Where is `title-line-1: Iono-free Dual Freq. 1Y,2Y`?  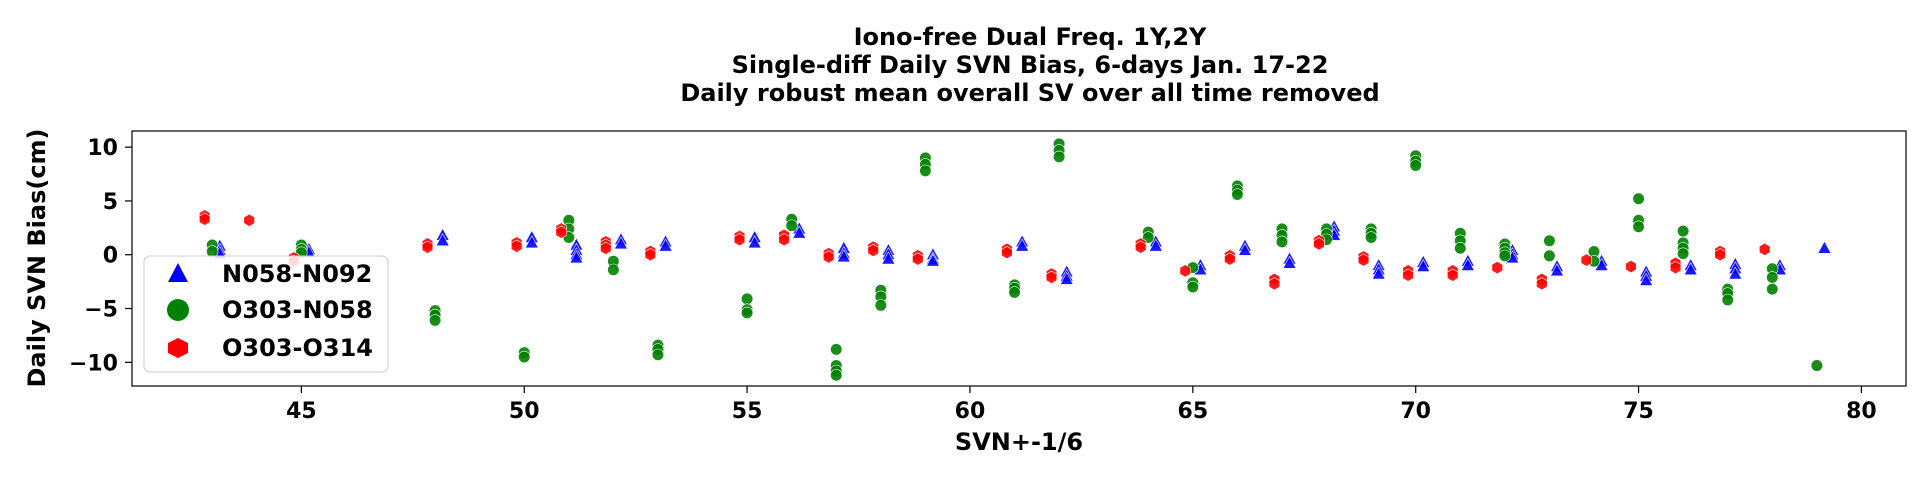
title-line-1: Iono-free Dual Freq. 1Y,2Y is located at coordinates (1030, 37).